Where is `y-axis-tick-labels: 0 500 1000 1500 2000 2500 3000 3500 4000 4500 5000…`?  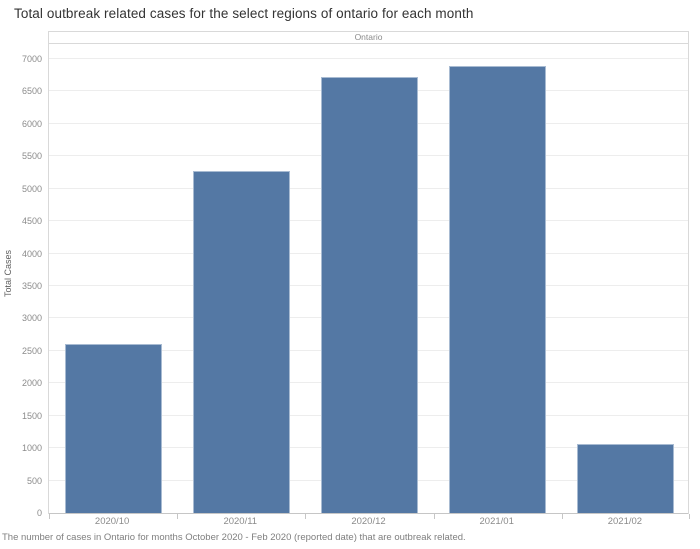
y-axis-tick-labels: 0 500 1000 1500 2000 2500 3000 3500 4000 4500 5000… is located at coordinates (21, 281).